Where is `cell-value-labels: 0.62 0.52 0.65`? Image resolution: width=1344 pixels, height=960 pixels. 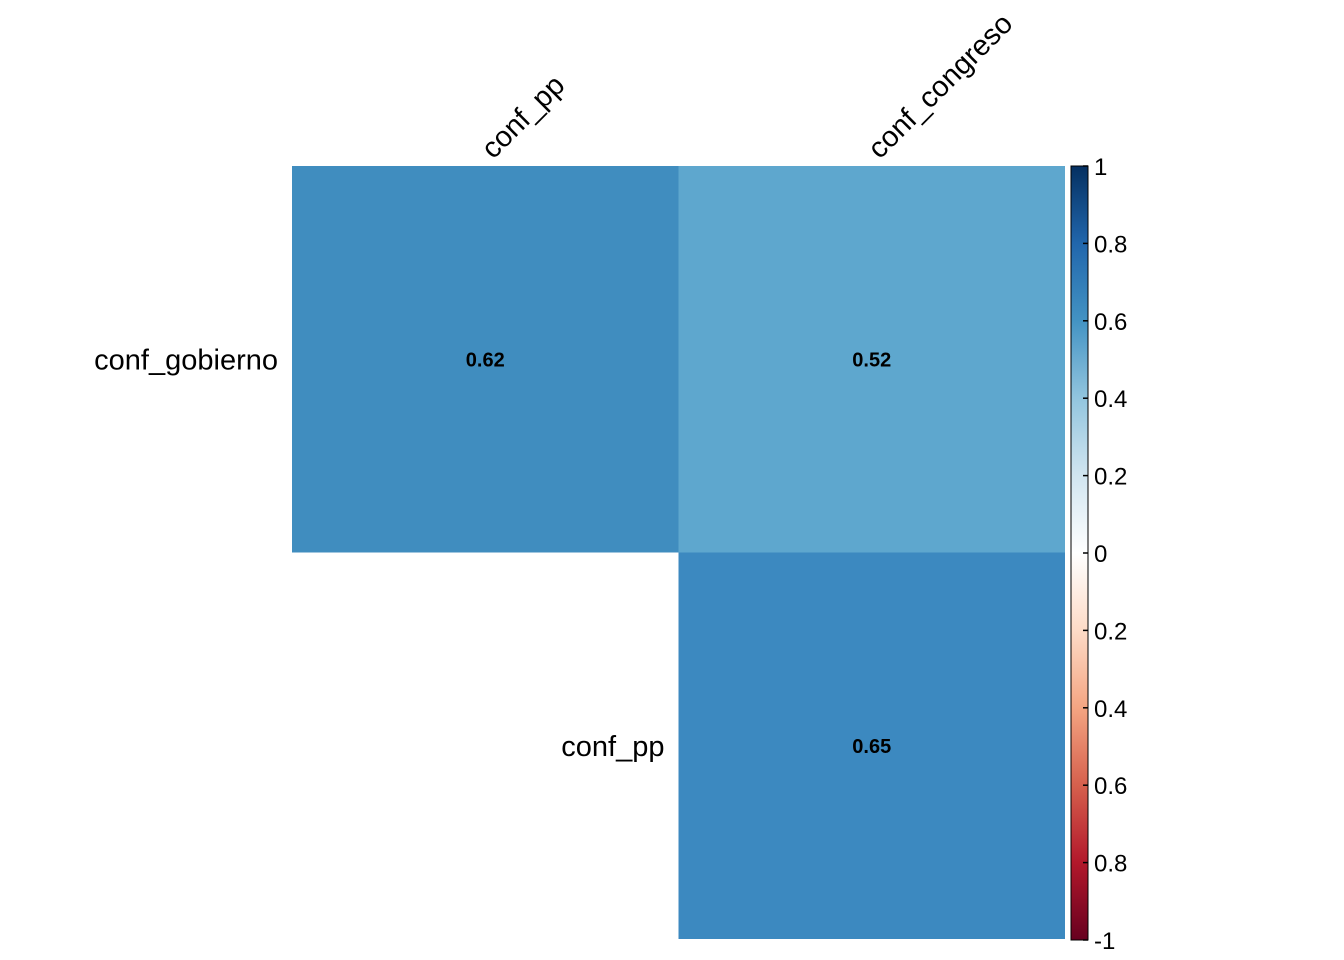 cell-value-labels: 0.62 0.52 0.65 is located at coordinates (678, 553).